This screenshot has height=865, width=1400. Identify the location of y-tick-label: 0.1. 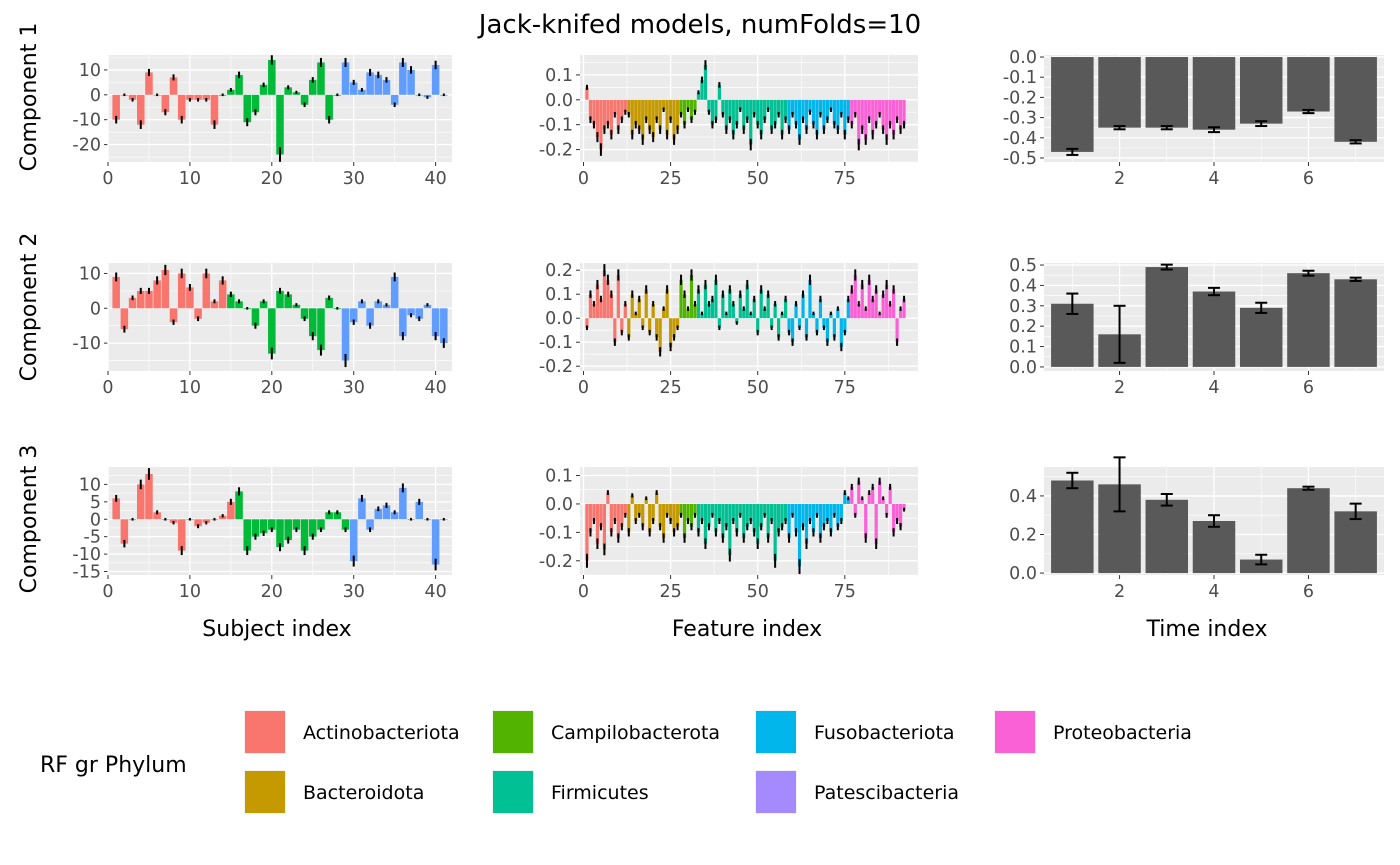
(559, 295).